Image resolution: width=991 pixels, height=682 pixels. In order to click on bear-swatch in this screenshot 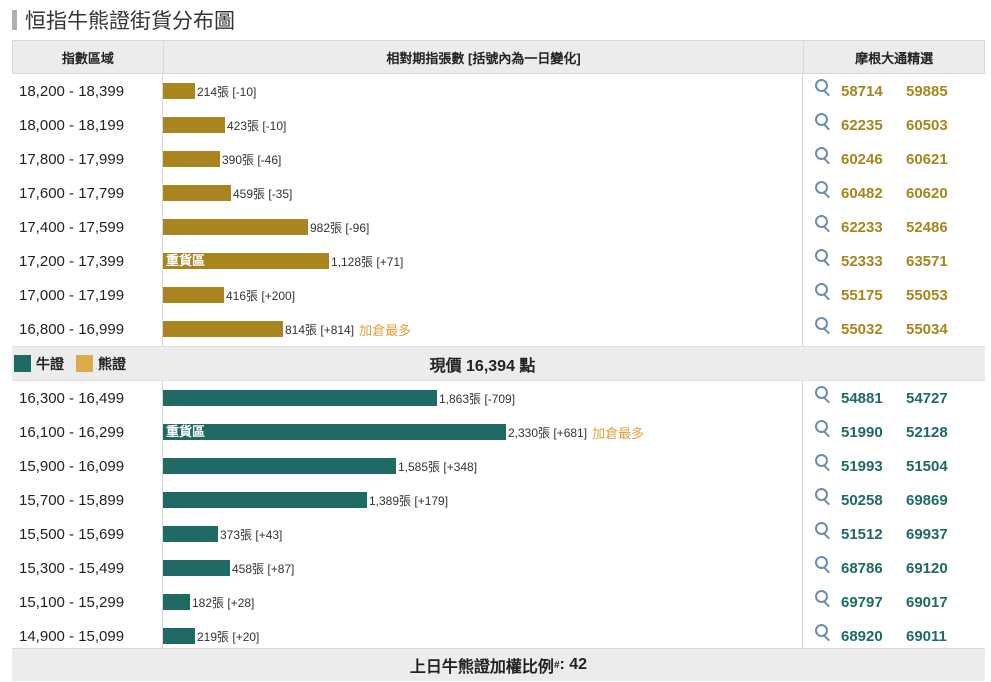, I will do `click(84, 363)`.